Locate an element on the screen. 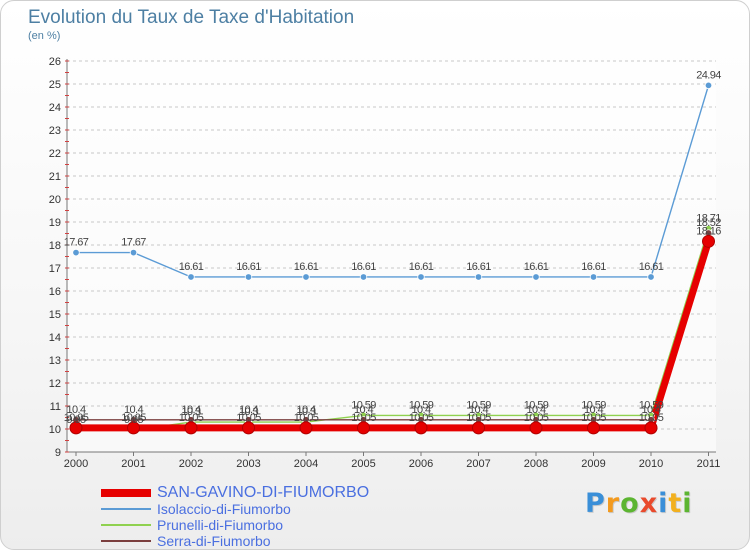 This screenshot has height=550, width=750. legend-label: SAN-GAVINO-DI-FIUMORBO is located at coordinates (263, 492).